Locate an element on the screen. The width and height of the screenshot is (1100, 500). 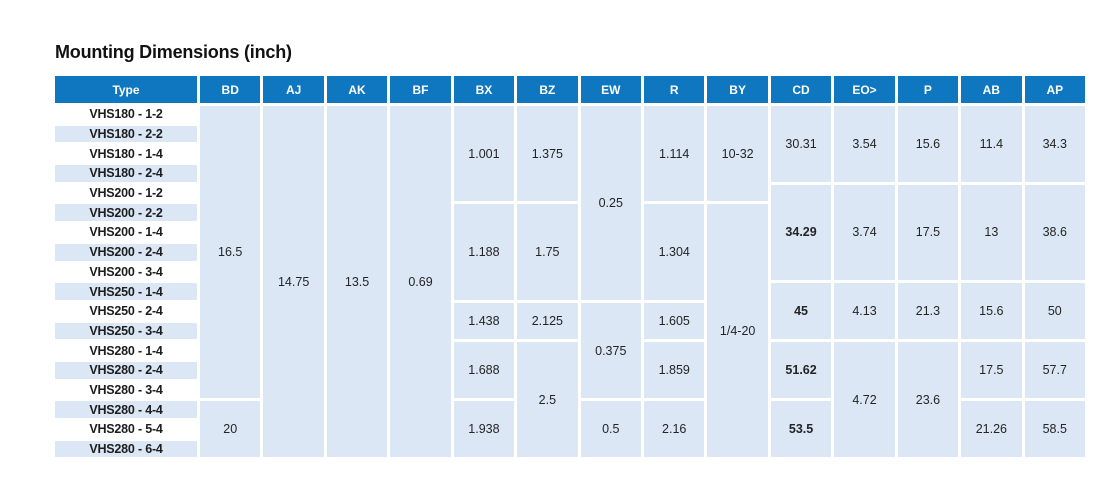
column-header-ab: AB is located at coordinates (991, 89).